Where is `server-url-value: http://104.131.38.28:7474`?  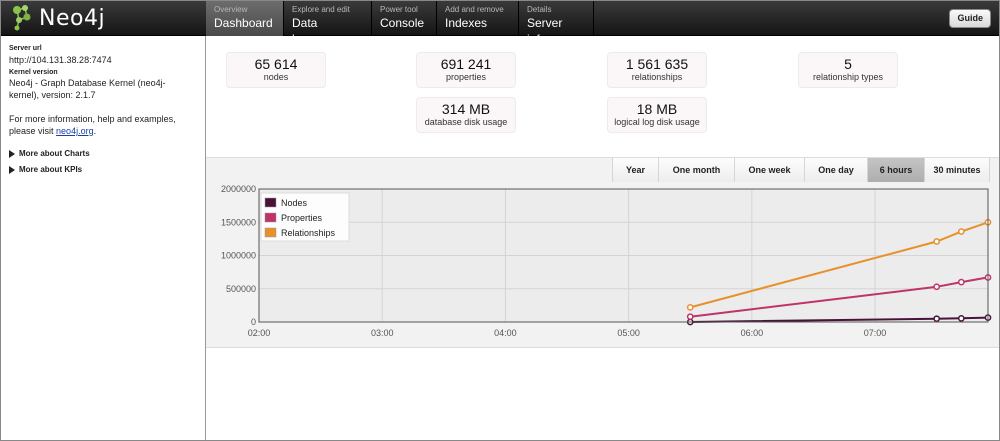
server-url-value: http://104.131.38.28:7474 is located at coordinates (60, 60).